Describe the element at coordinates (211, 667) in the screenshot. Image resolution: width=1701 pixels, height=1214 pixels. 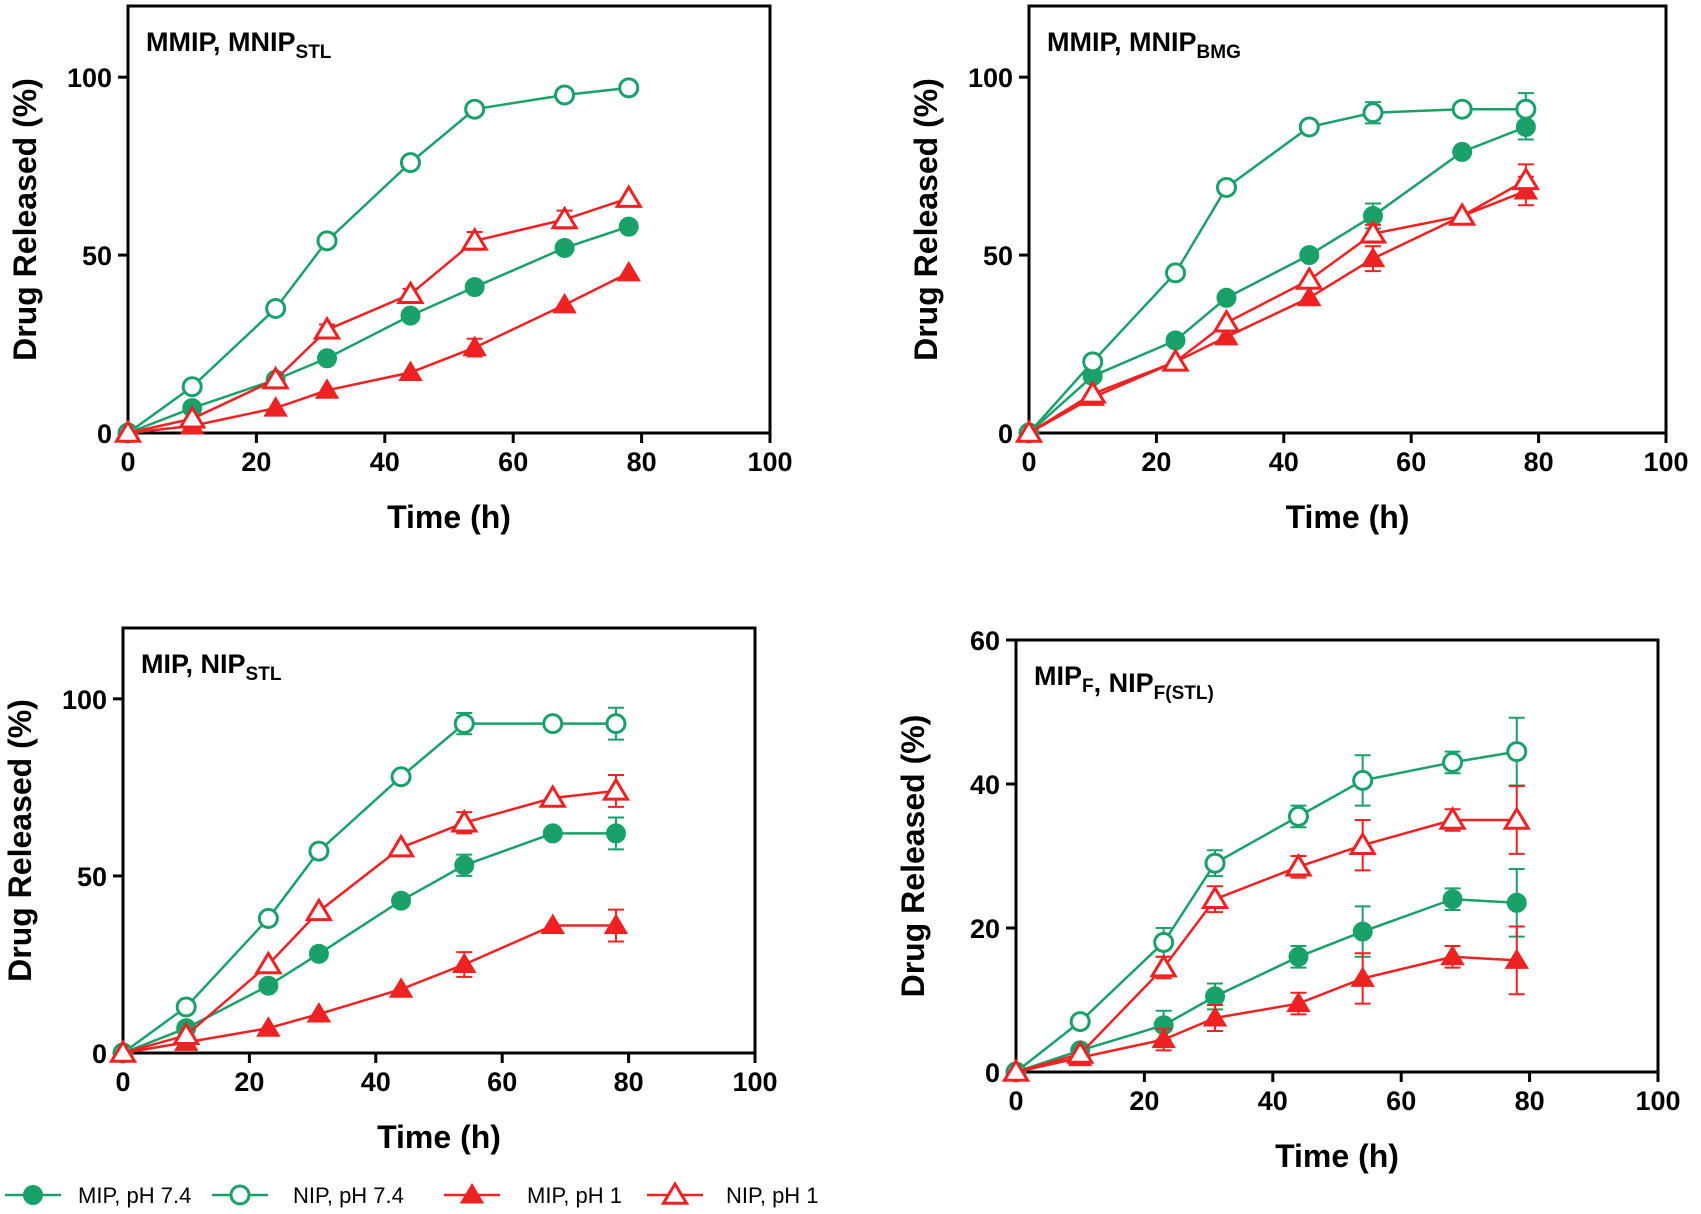
I see `panel-title: MIP, NIPSTL` at that location.